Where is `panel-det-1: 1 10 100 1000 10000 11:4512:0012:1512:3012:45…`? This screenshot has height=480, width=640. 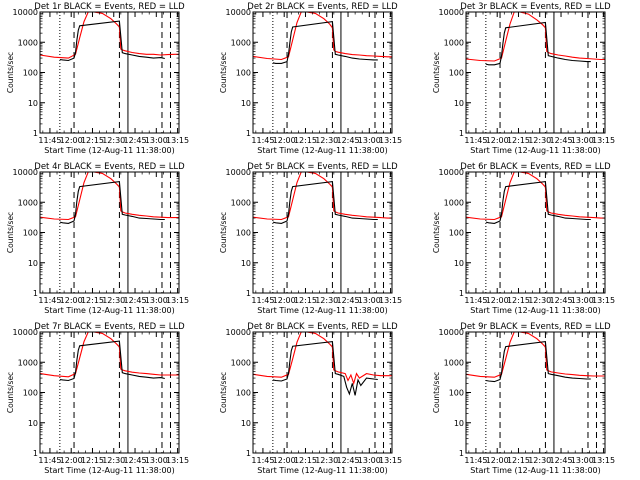 panel-det-1: 1 10 100 1000 10000 11:4512:0012:1512:3012:45… is located at coordinates (97, 78).